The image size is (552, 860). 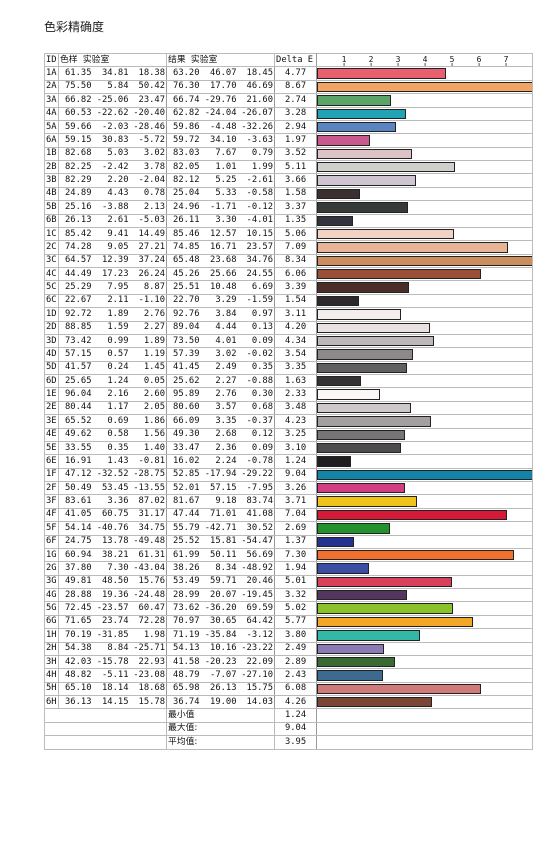 What do you see at coordinates (219, 100) in the screenshot?
I see `result-lab-value: -29.76` at bounding box center [219, 100].